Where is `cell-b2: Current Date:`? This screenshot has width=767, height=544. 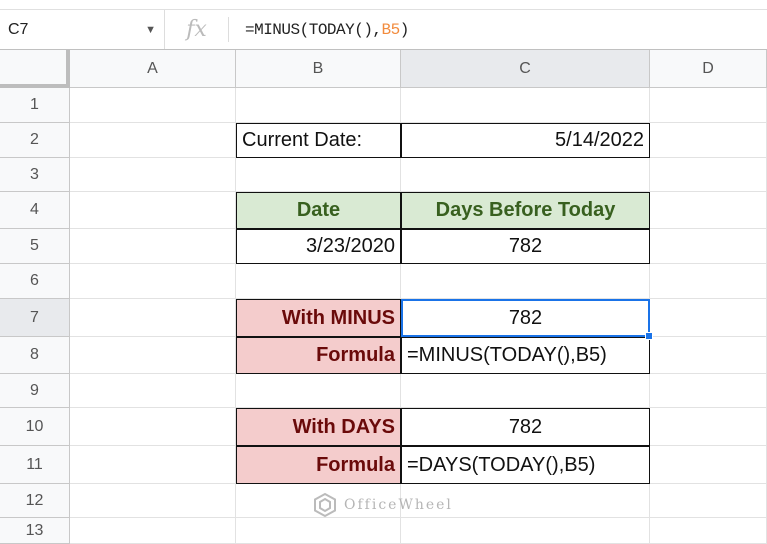 cell-b2: Current Date: is located at coordinates (318, 140).